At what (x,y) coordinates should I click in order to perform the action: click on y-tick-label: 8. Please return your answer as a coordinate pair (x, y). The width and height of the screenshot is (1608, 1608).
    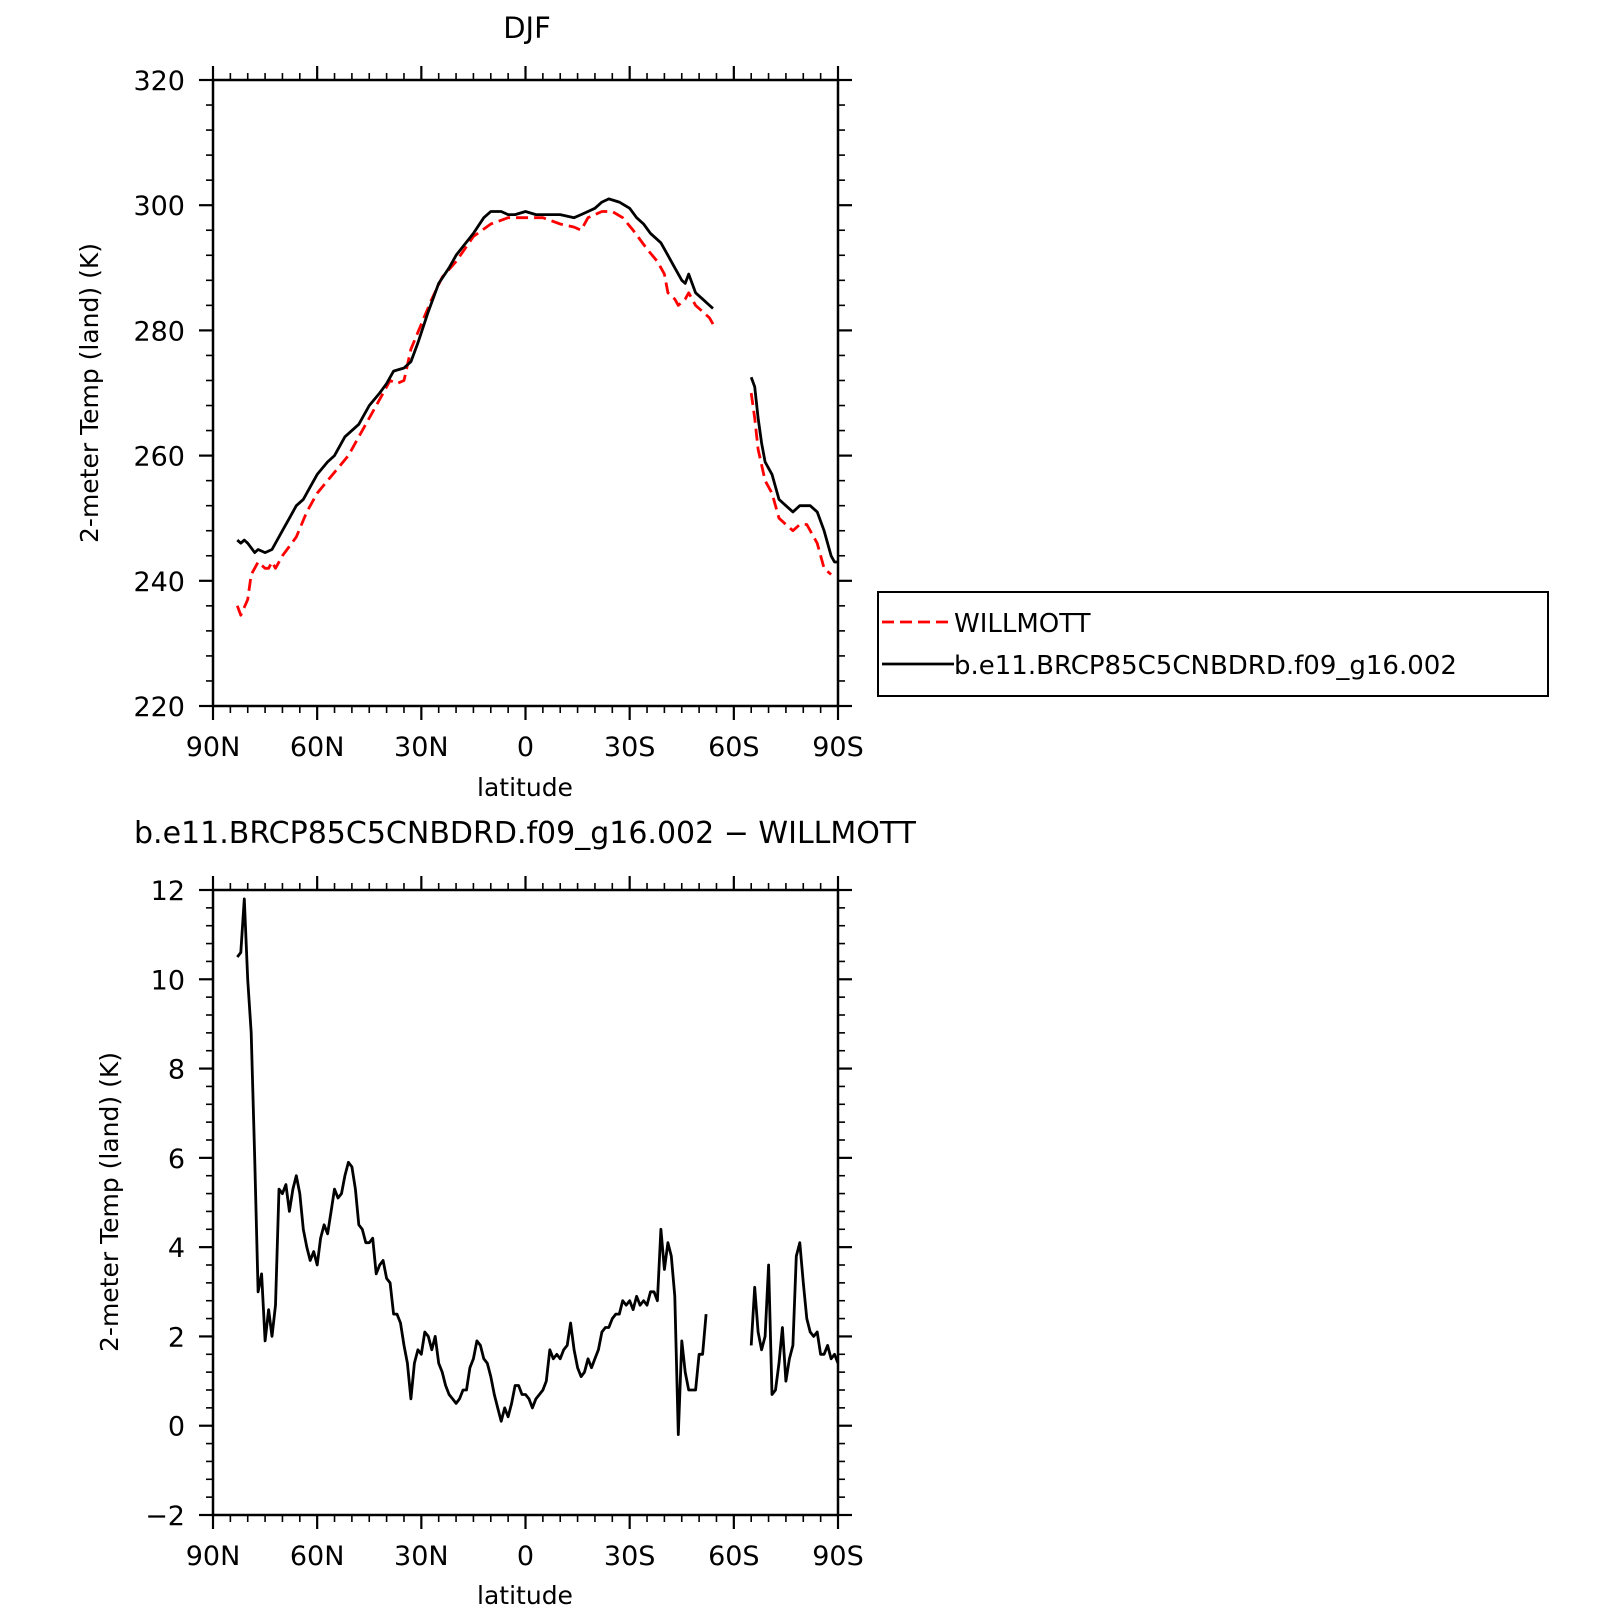
    Looking at the image, I should click on (176, 1070).